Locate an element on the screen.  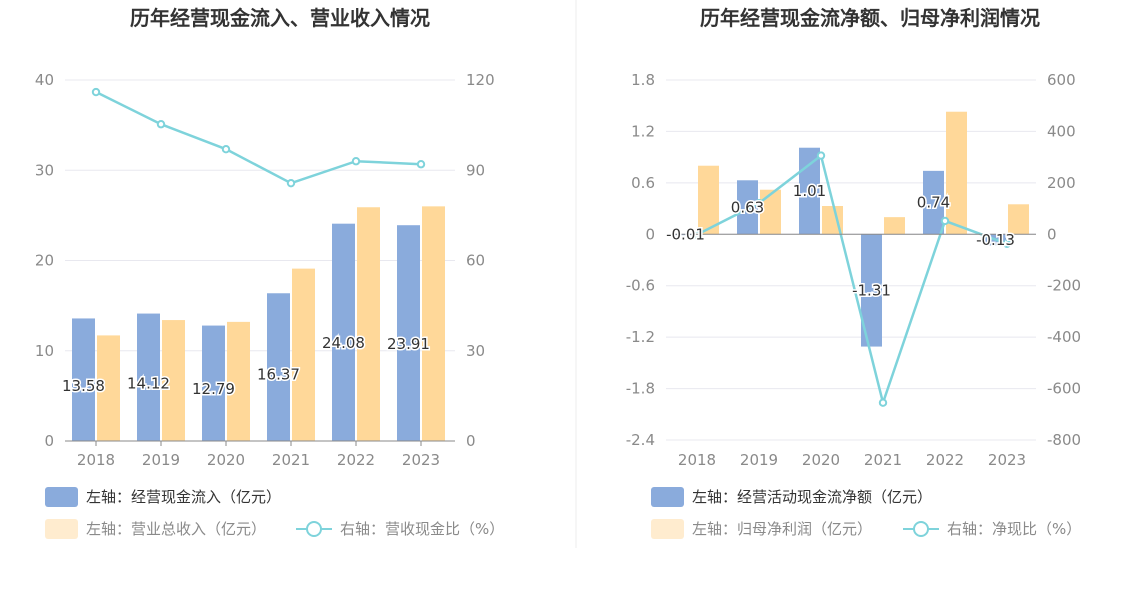
ratio-line-path is located at coordinates (258, 137).